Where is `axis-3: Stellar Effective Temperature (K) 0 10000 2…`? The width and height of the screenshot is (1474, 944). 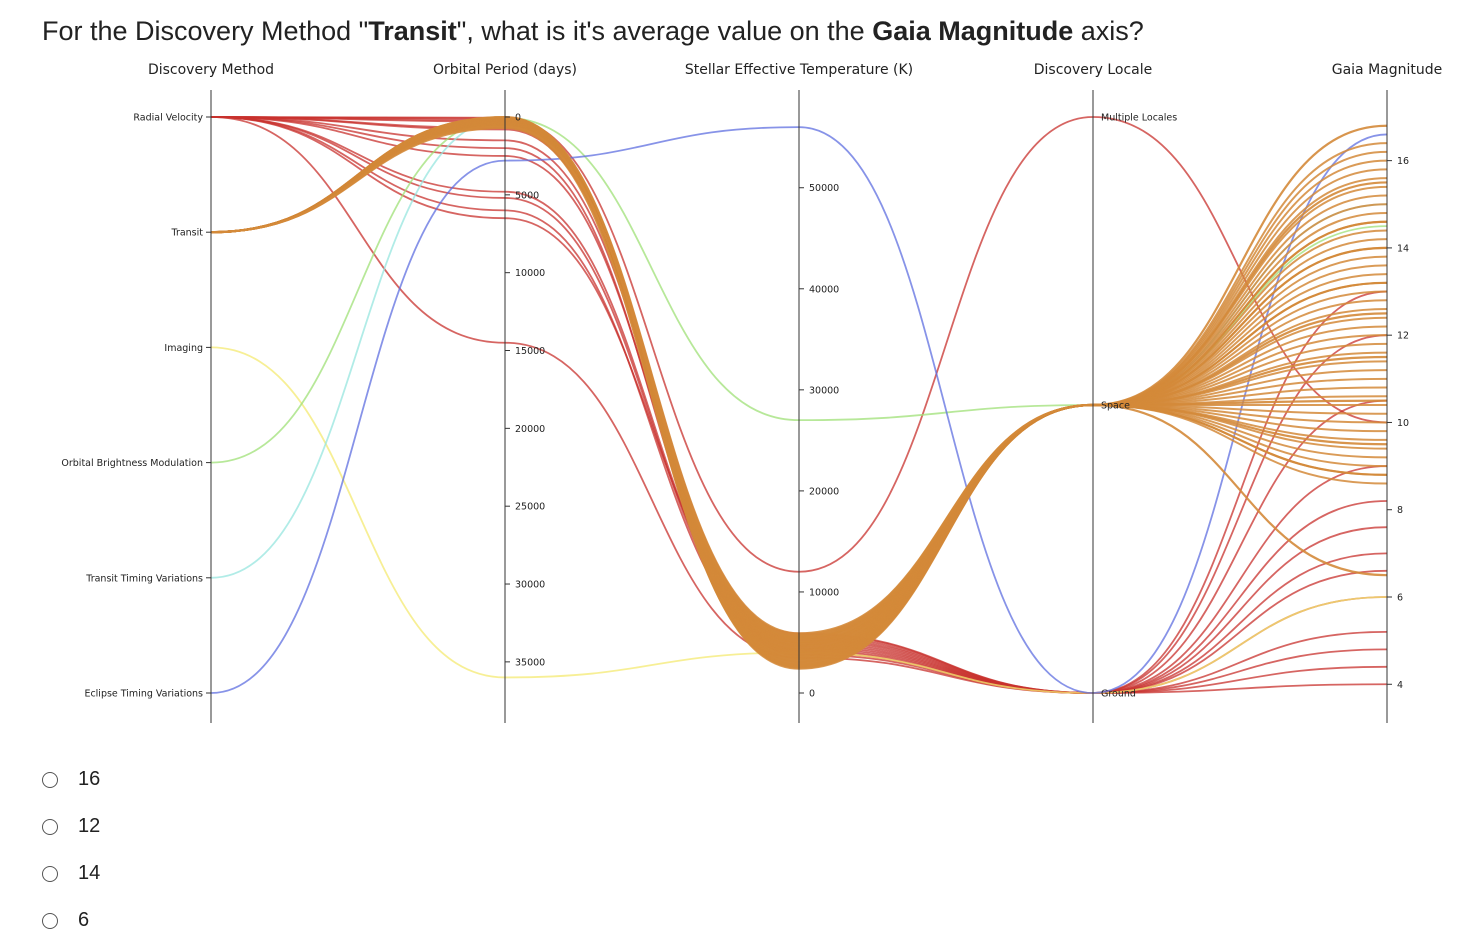
axis-3: Stellar Effective Temperature (K) 0 10000 2… is located at coordinates (799, 392).